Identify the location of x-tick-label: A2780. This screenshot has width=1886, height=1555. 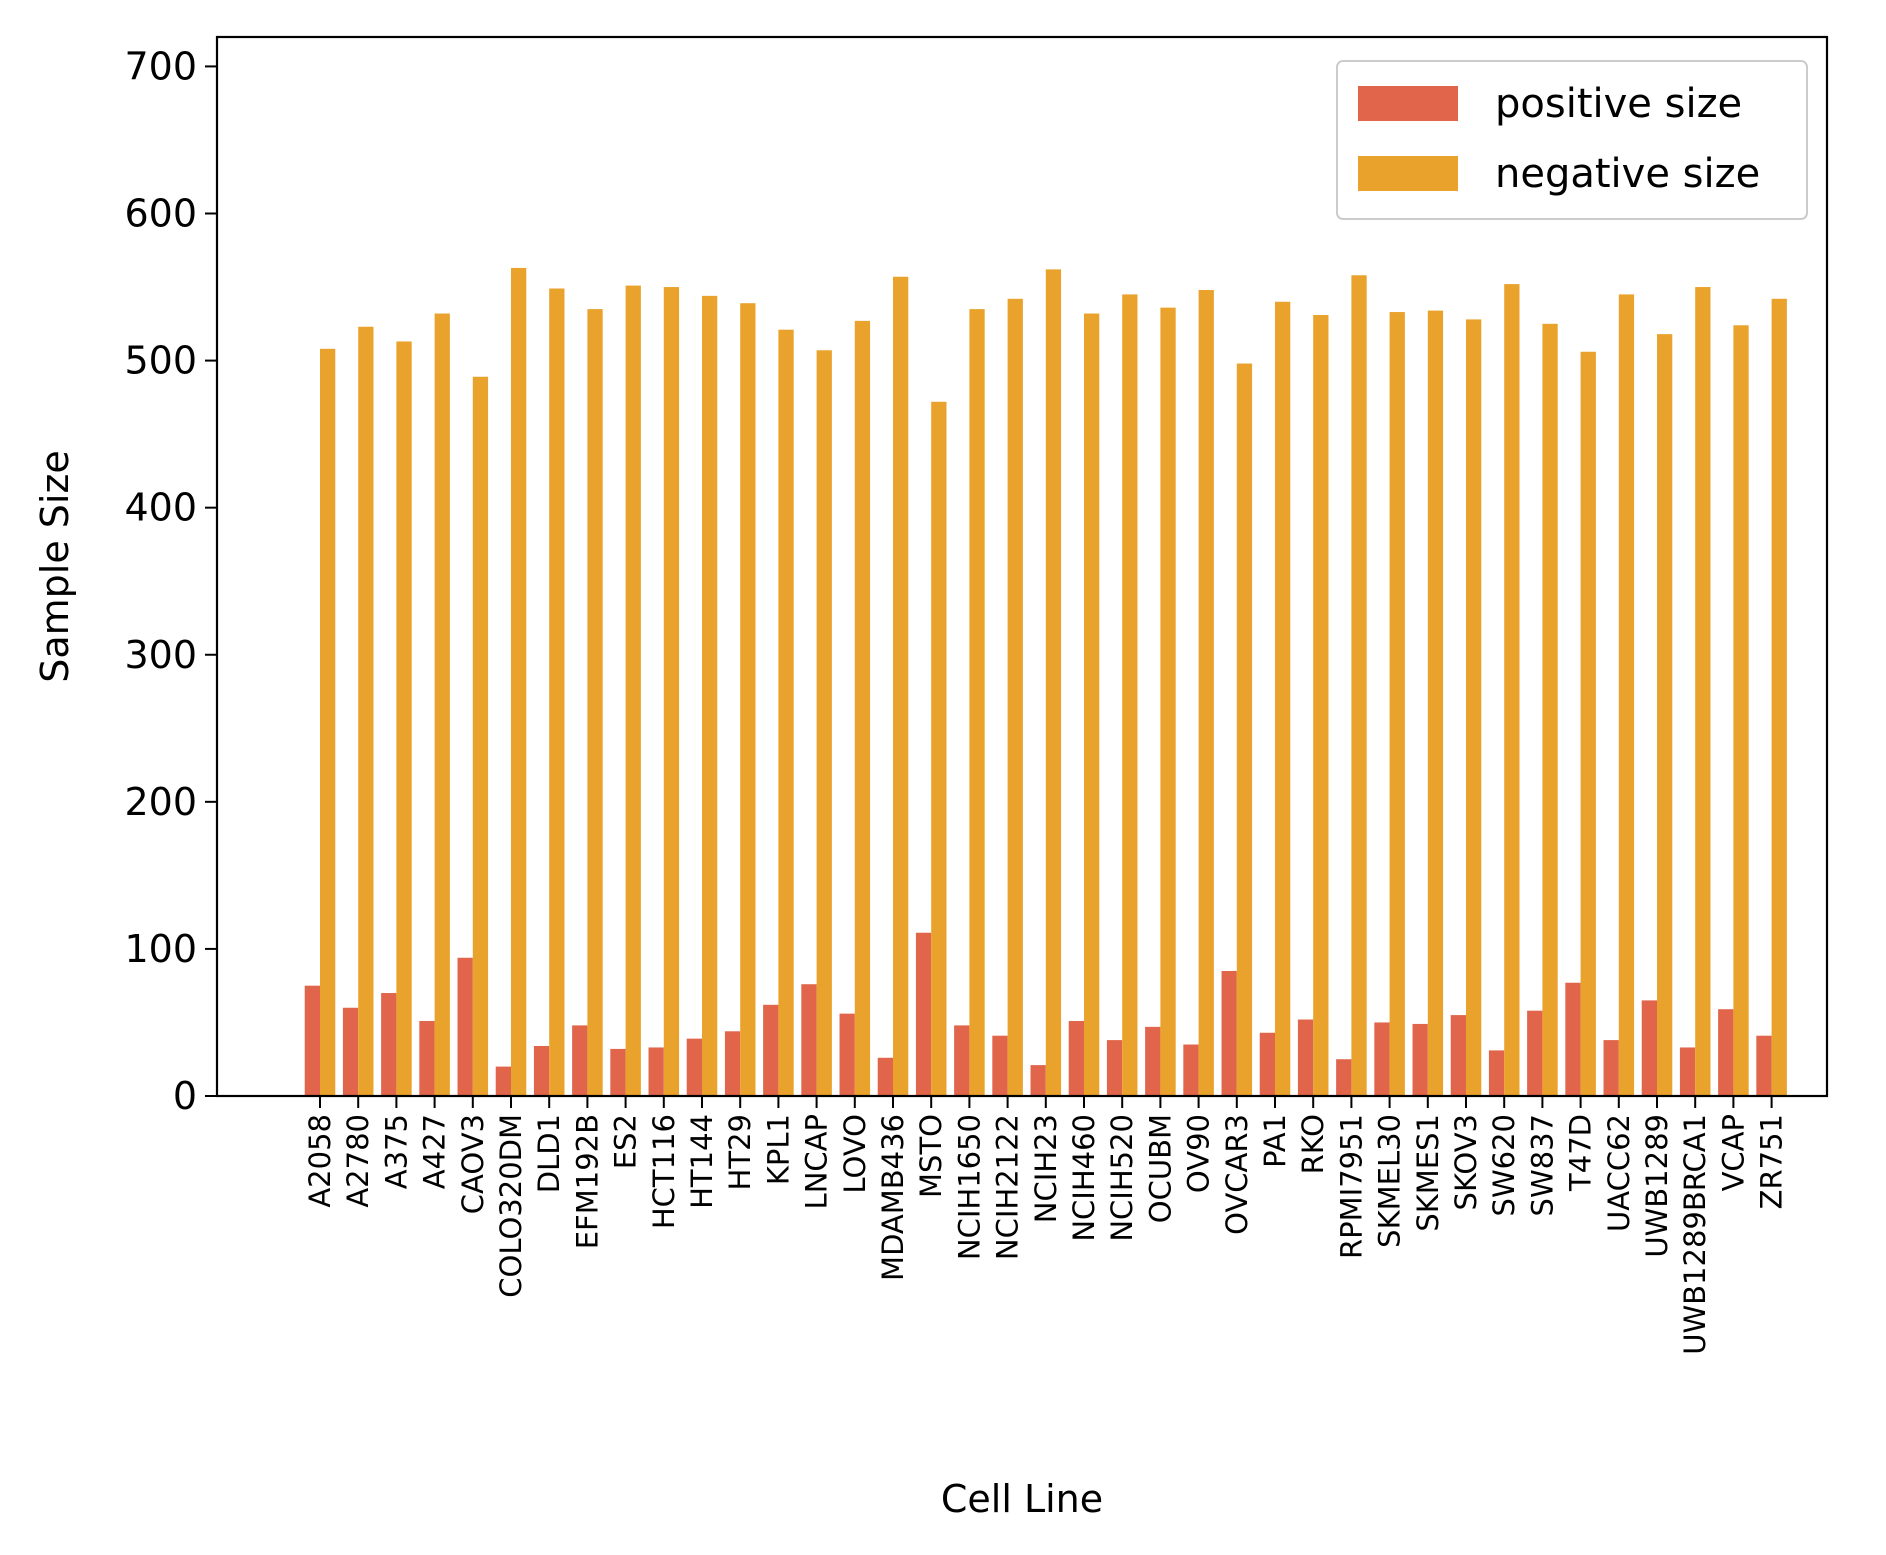
(358, 1161).